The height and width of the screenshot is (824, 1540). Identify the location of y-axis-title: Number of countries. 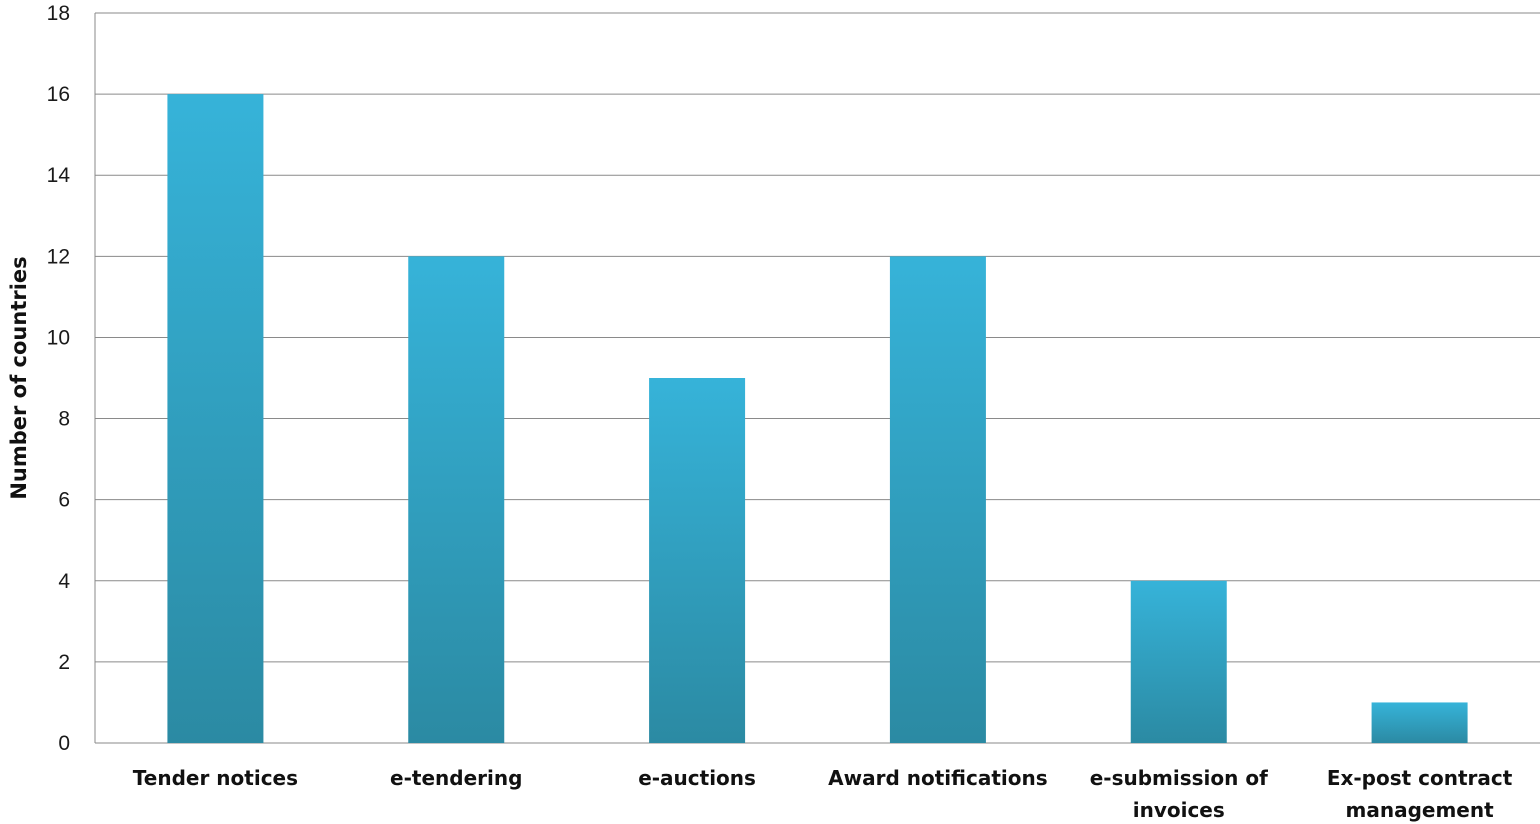
(19, 377).